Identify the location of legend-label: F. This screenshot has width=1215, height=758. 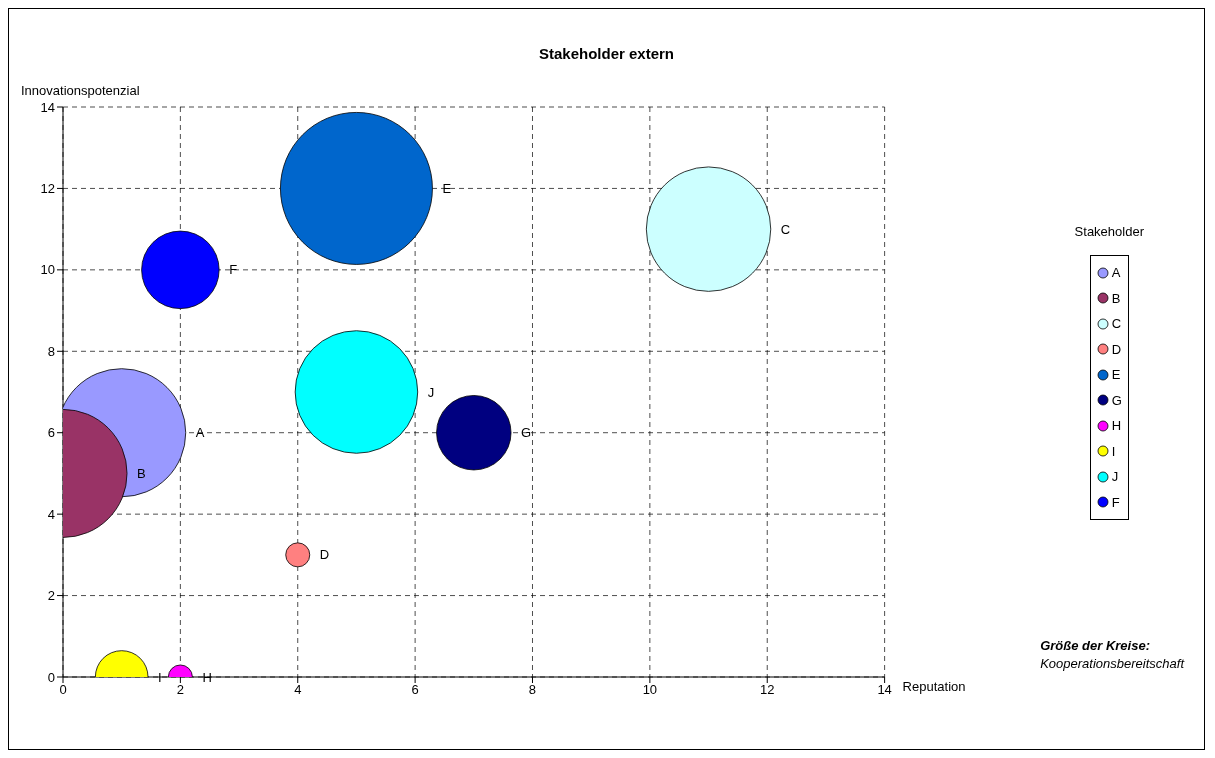
(1115, 502).